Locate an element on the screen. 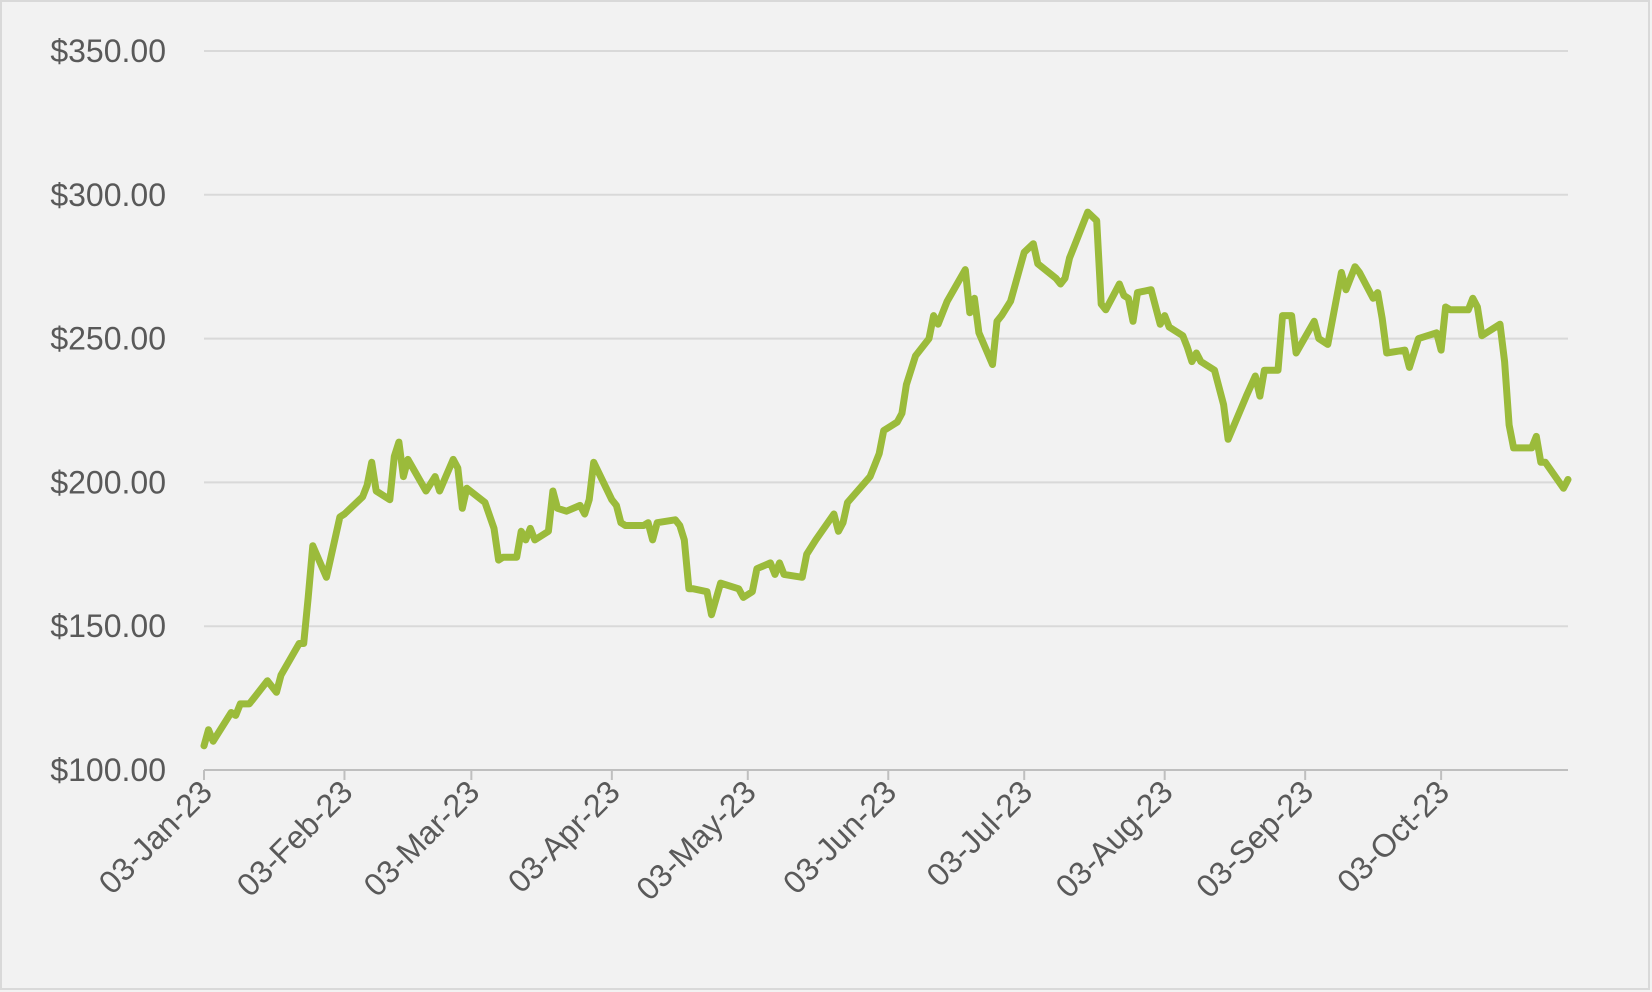 This screenshot has width=1652, height=992. y-tick-label: $150.00 is located at coordinates (108, 626).